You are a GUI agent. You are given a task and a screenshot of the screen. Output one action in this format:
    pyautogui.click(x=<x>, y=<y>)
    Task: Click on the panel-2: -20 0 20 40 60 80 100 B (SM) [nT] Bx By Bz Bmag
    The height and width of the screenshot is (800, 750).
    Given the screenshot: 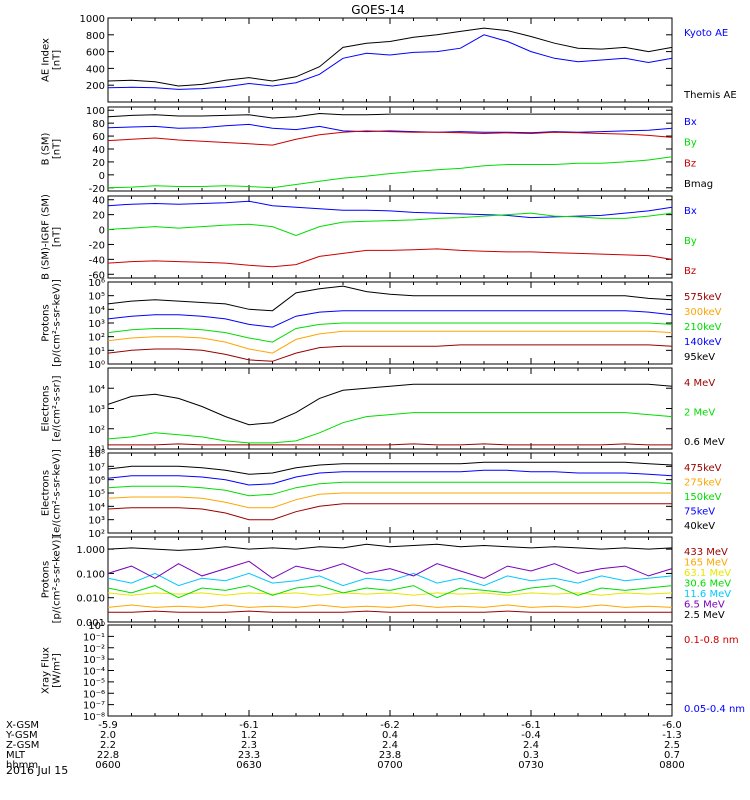 What is the action you would take?
    pyautogui.click(x=377, y=150)
    